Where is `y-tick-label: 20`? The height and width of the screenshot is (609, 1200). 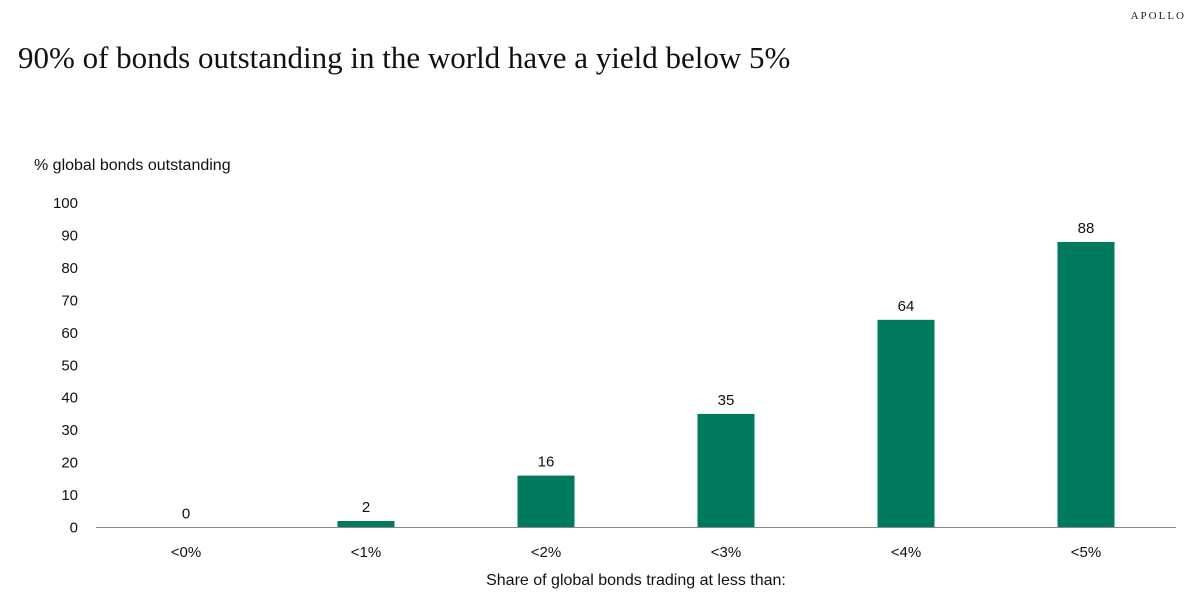 y-tick-label: 20 is located at coordinates (69, 463).